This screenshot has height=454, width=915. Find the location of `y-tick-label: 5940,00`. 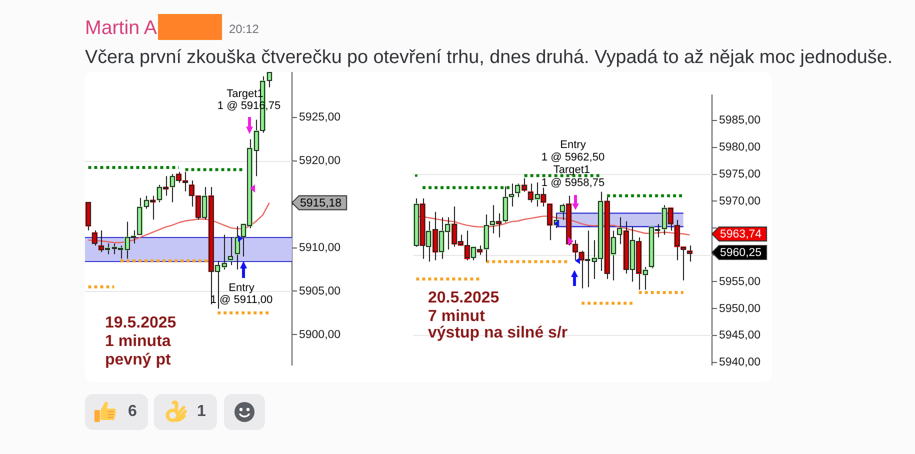

y-tick-label: 5940,00 is located at coordinates (740, 362).